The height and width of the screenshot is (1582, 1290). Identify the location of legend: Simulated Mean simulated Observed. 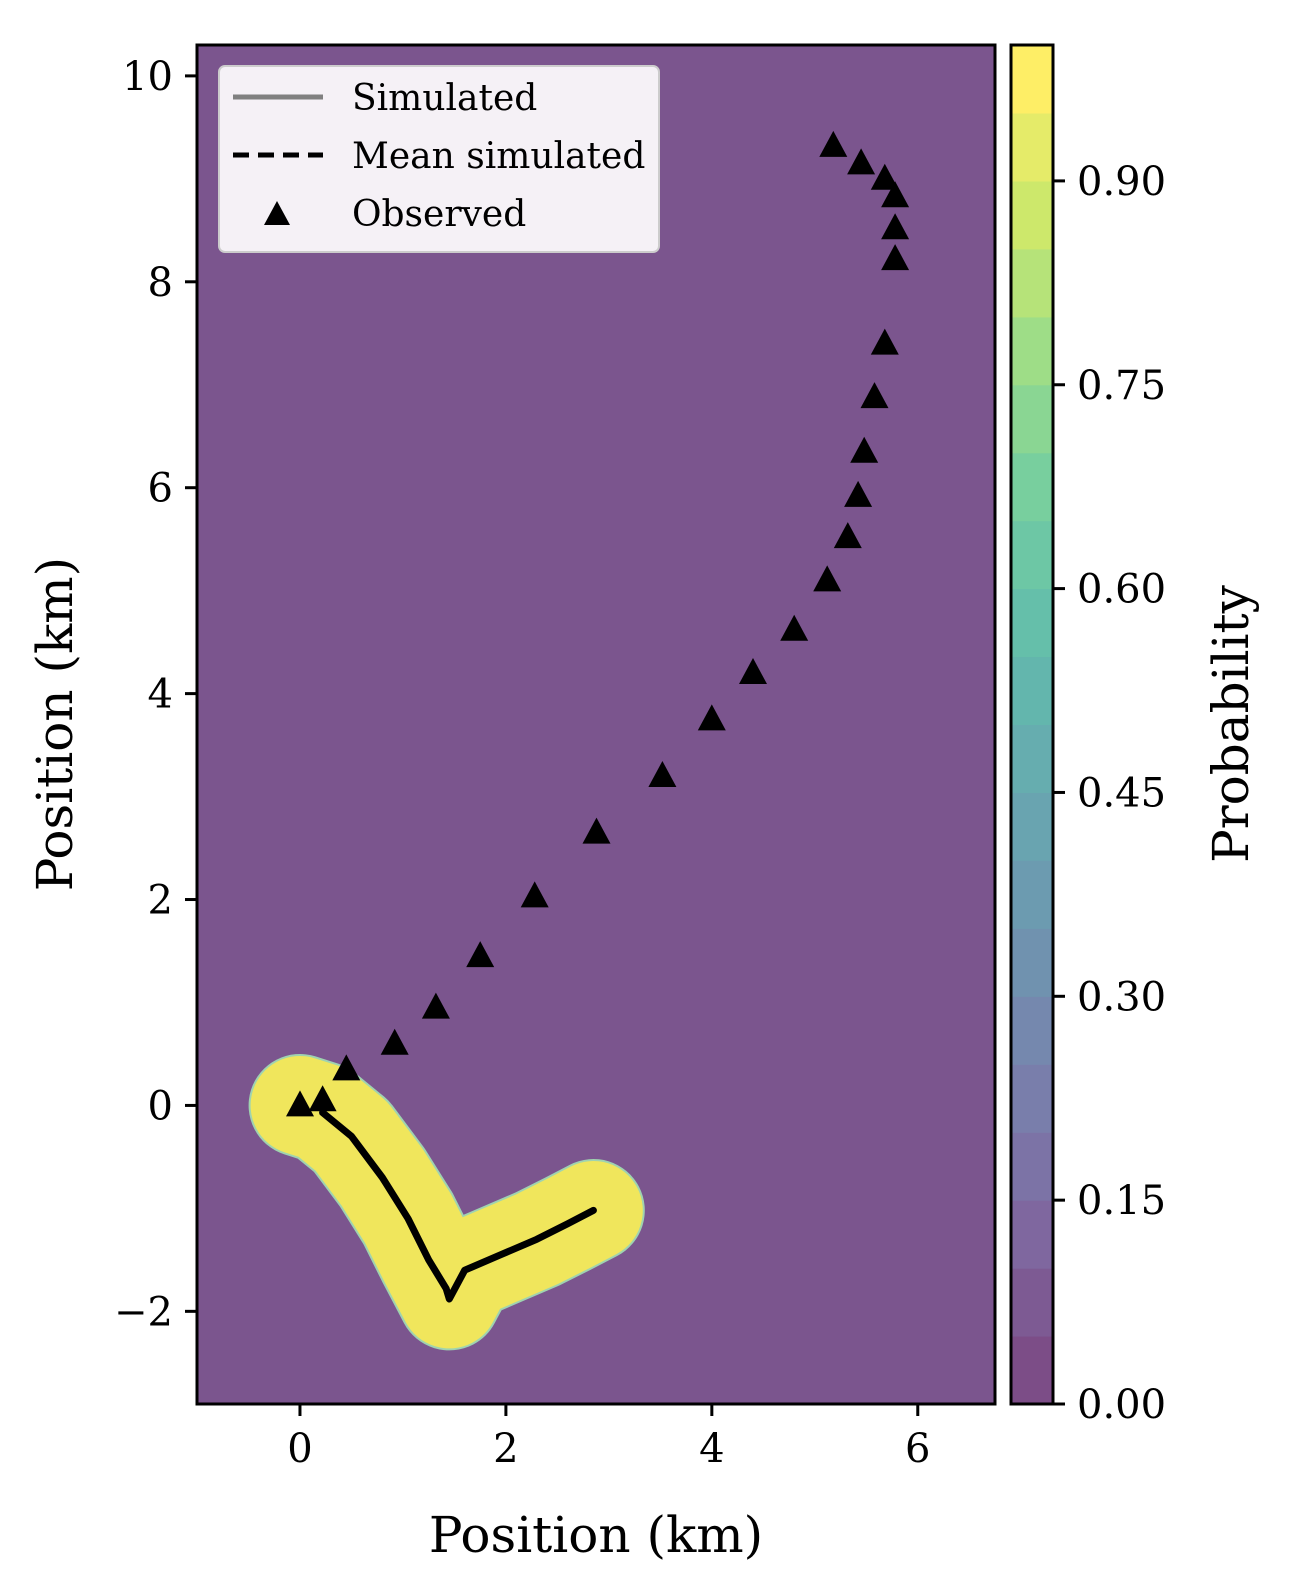
(439, 159).